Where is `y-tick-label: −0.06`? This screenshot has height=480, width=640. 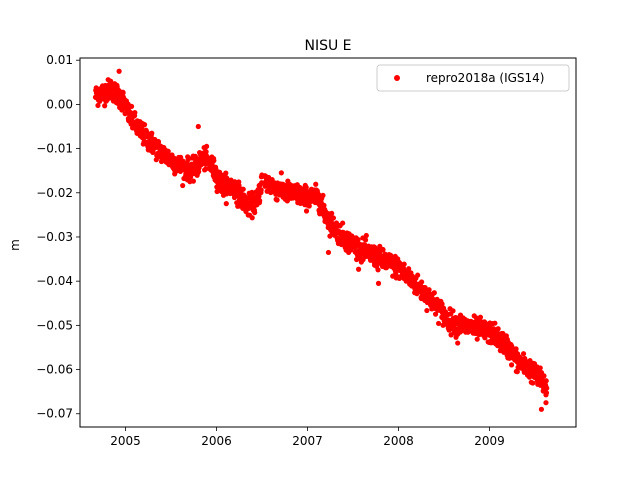 y-tick-label: −0.06 is located at coordinates (54, 370).